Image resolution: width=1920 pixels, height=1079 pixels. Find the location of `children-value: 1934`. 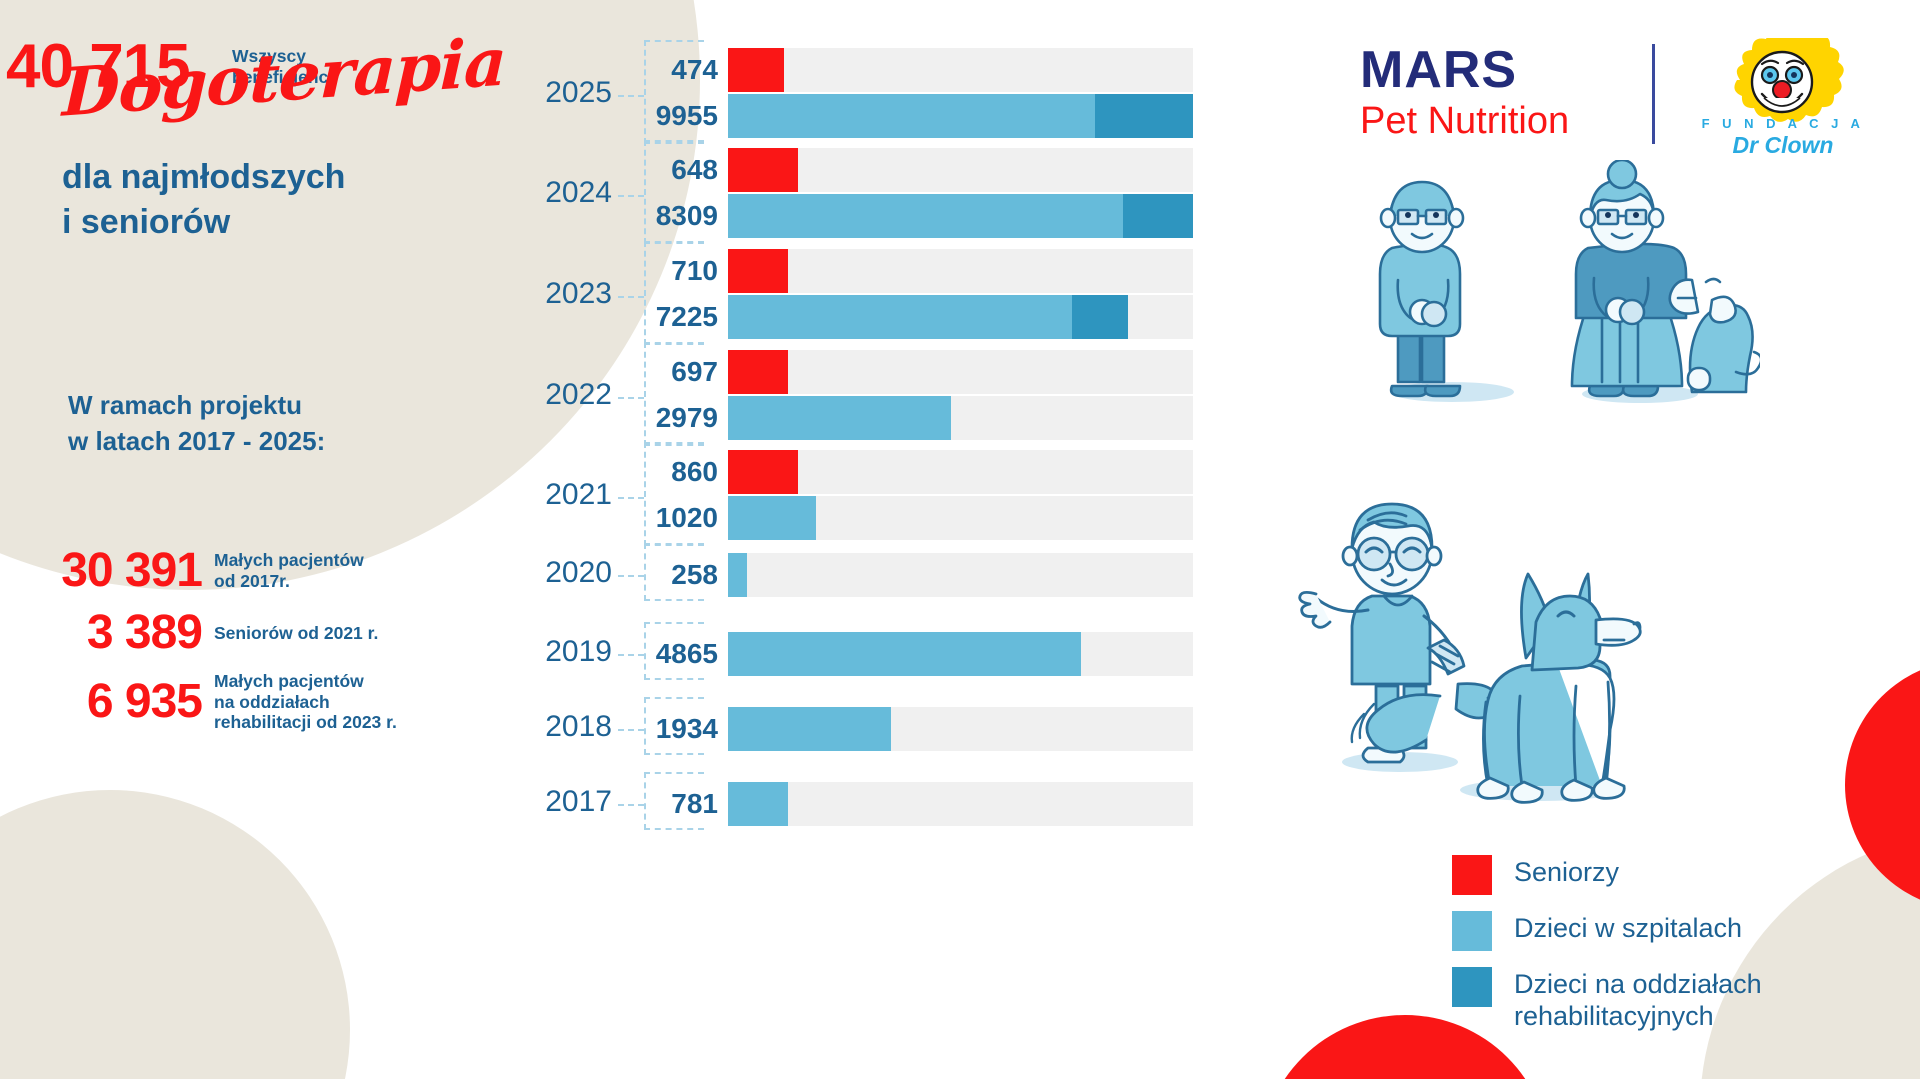

children-value: 1934 is located at coordinates (686, 728).